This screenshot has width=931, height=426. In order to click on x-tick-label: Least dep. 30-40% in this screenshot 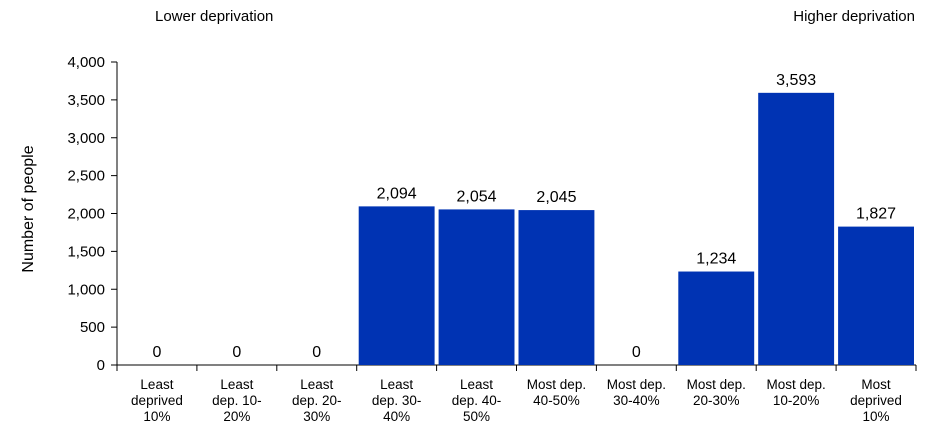, I will do `click(397, 400)`.